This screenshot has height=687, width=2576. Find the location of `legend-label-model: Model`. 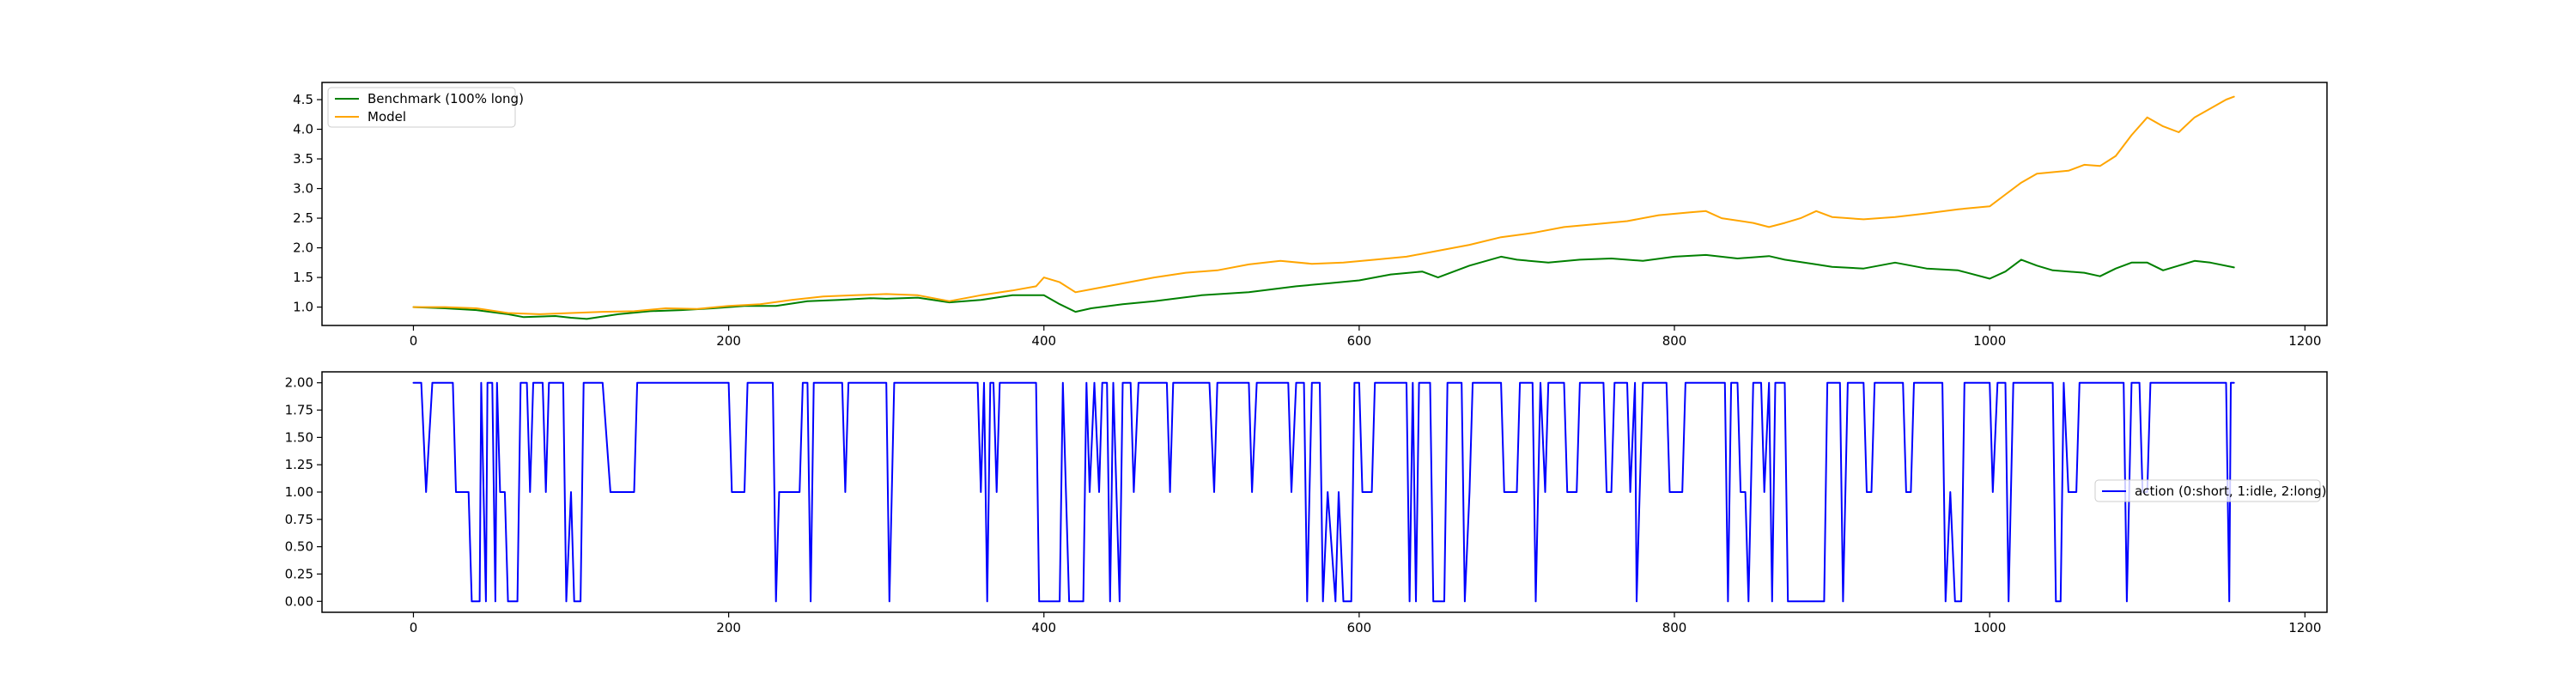

legend-label-model: Model is located at coordinates (387, 117).